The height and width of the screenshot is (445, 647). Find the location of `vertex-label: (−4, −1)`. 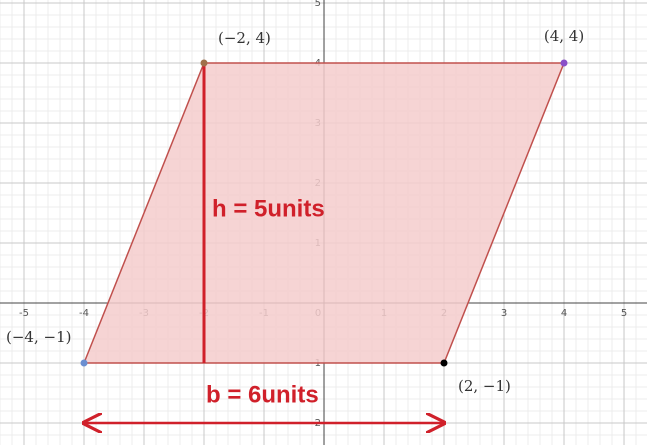

vertex-label: (−4, −1) is located at coordinates (38, 337).